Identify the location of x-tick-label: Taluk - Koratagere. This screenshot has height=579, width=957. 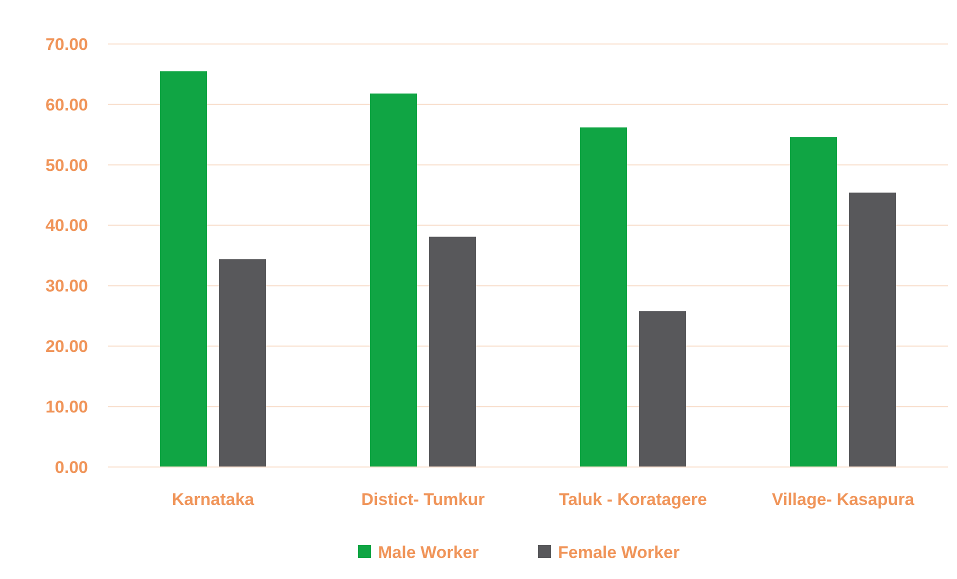
(633, 499).